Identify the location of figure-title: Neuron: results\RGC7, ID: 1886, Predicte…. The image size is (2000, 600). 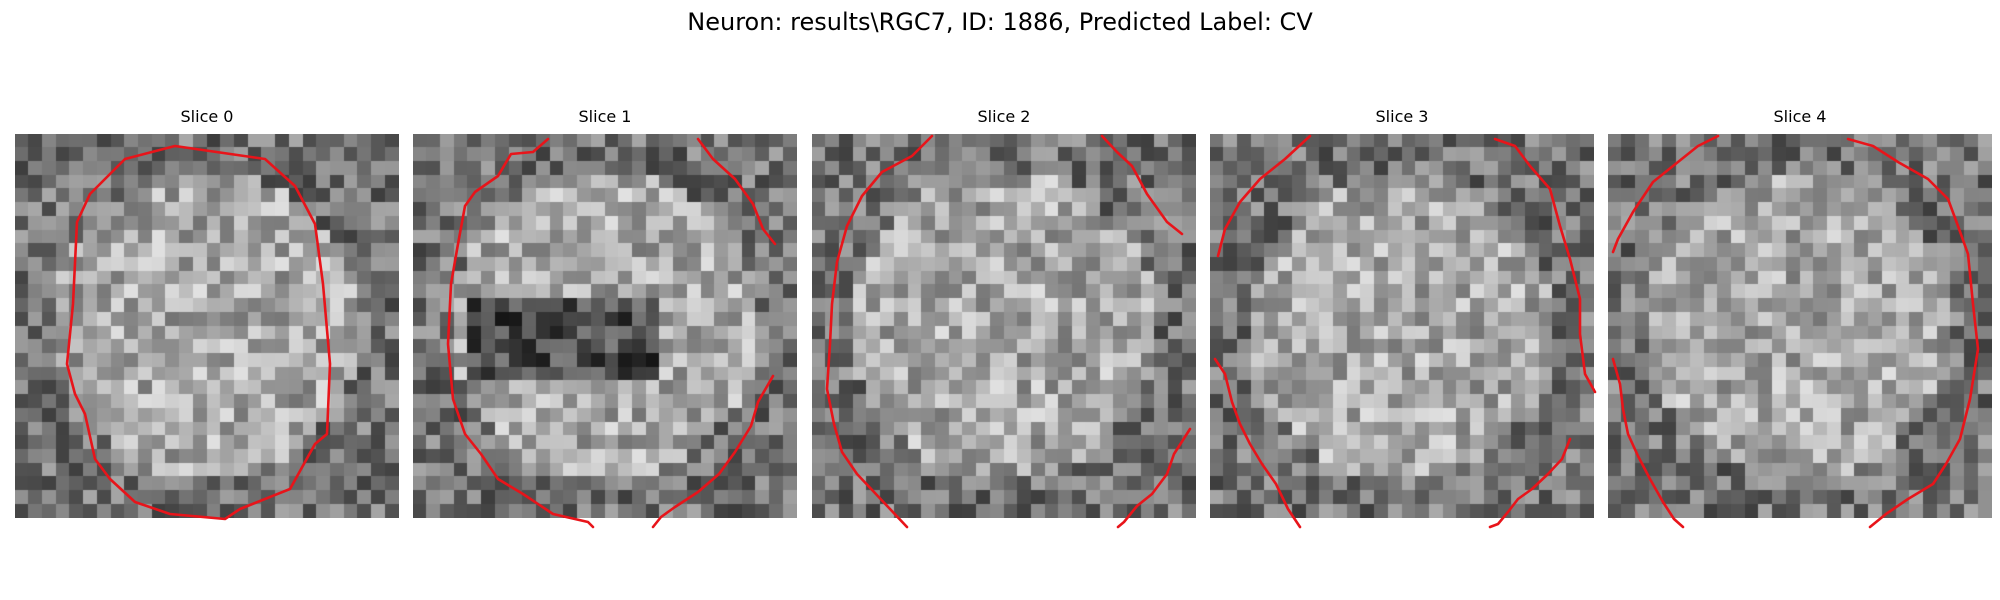
(1000, 22).